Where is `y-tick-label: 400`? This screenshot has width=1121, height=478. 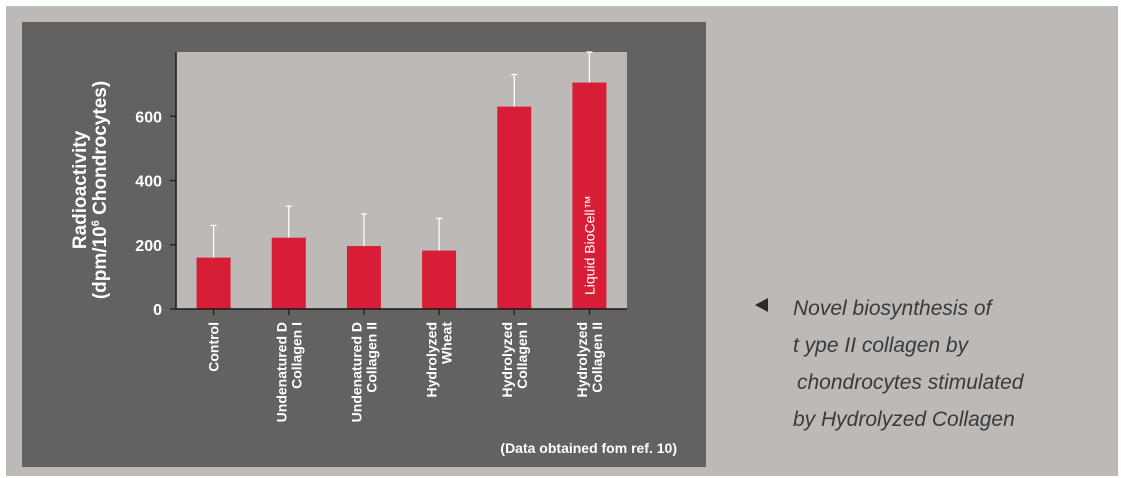
y-tick-label: 400 is located at coordinates (148, 182).